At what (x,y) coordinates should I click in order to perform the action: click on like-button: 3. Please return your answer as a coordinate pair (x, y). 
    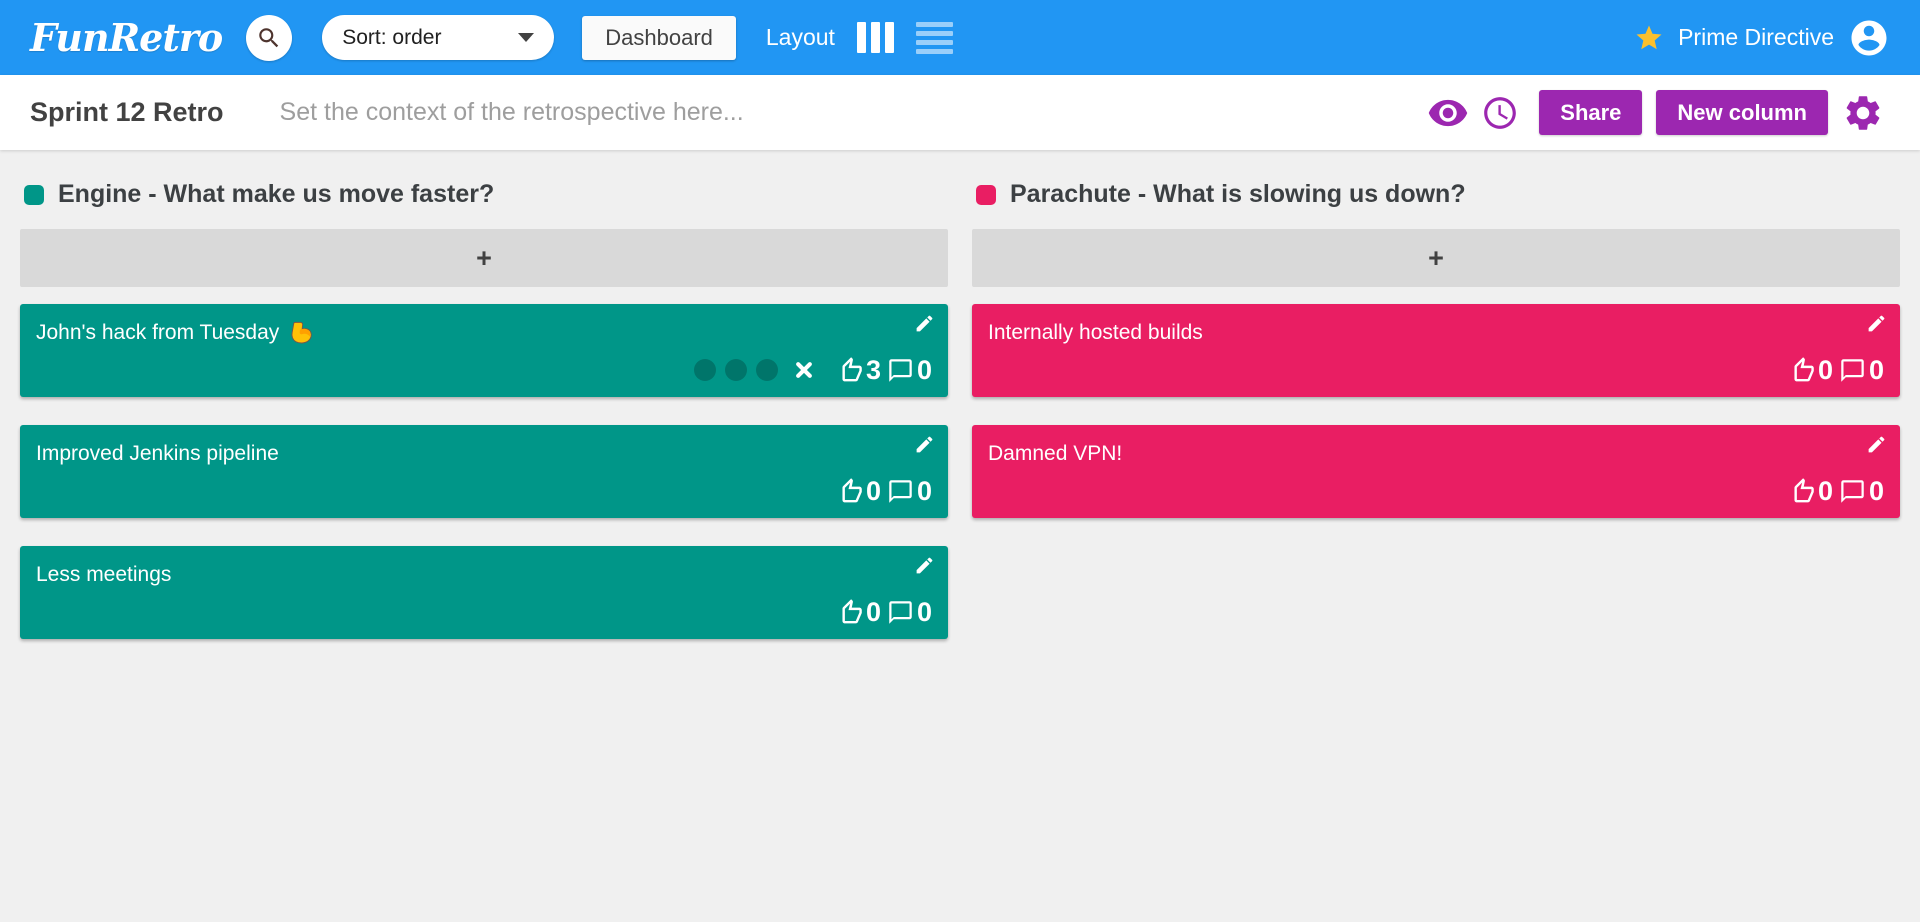
    Looking at the image, I should click on (857, 370).